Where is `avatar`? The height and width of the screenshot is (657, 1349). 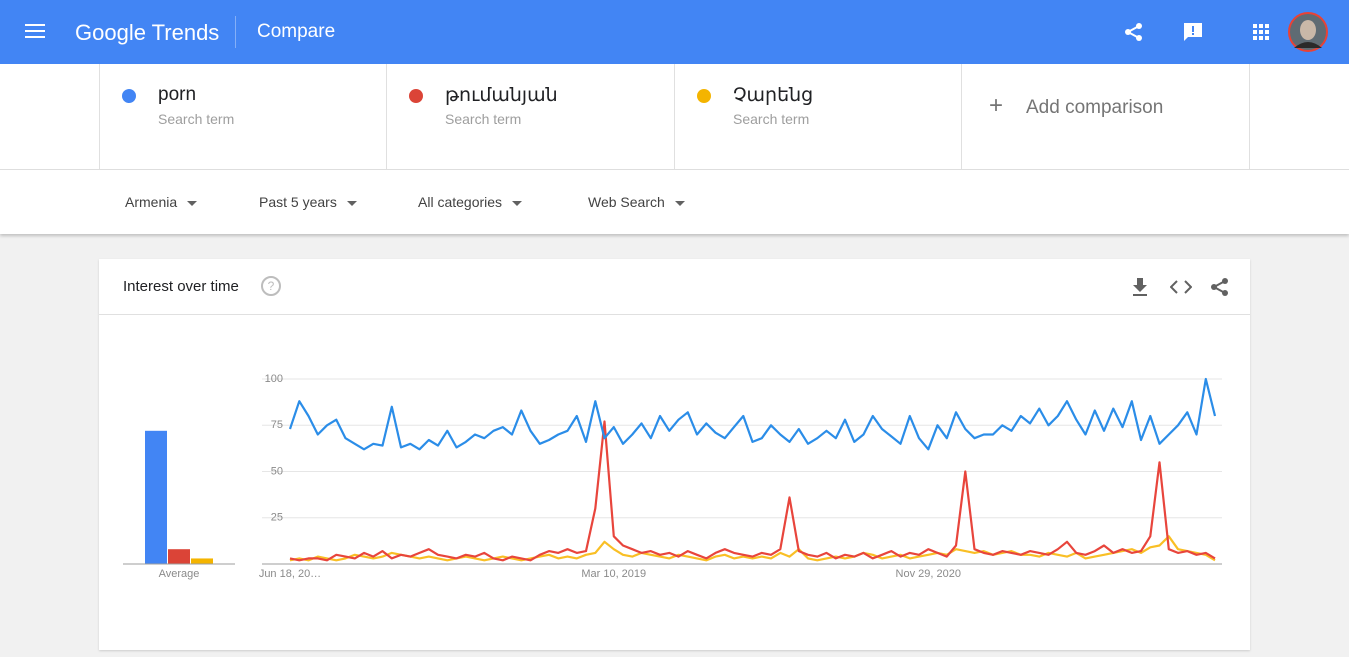 avatar is located at coordinates (1308, 32).